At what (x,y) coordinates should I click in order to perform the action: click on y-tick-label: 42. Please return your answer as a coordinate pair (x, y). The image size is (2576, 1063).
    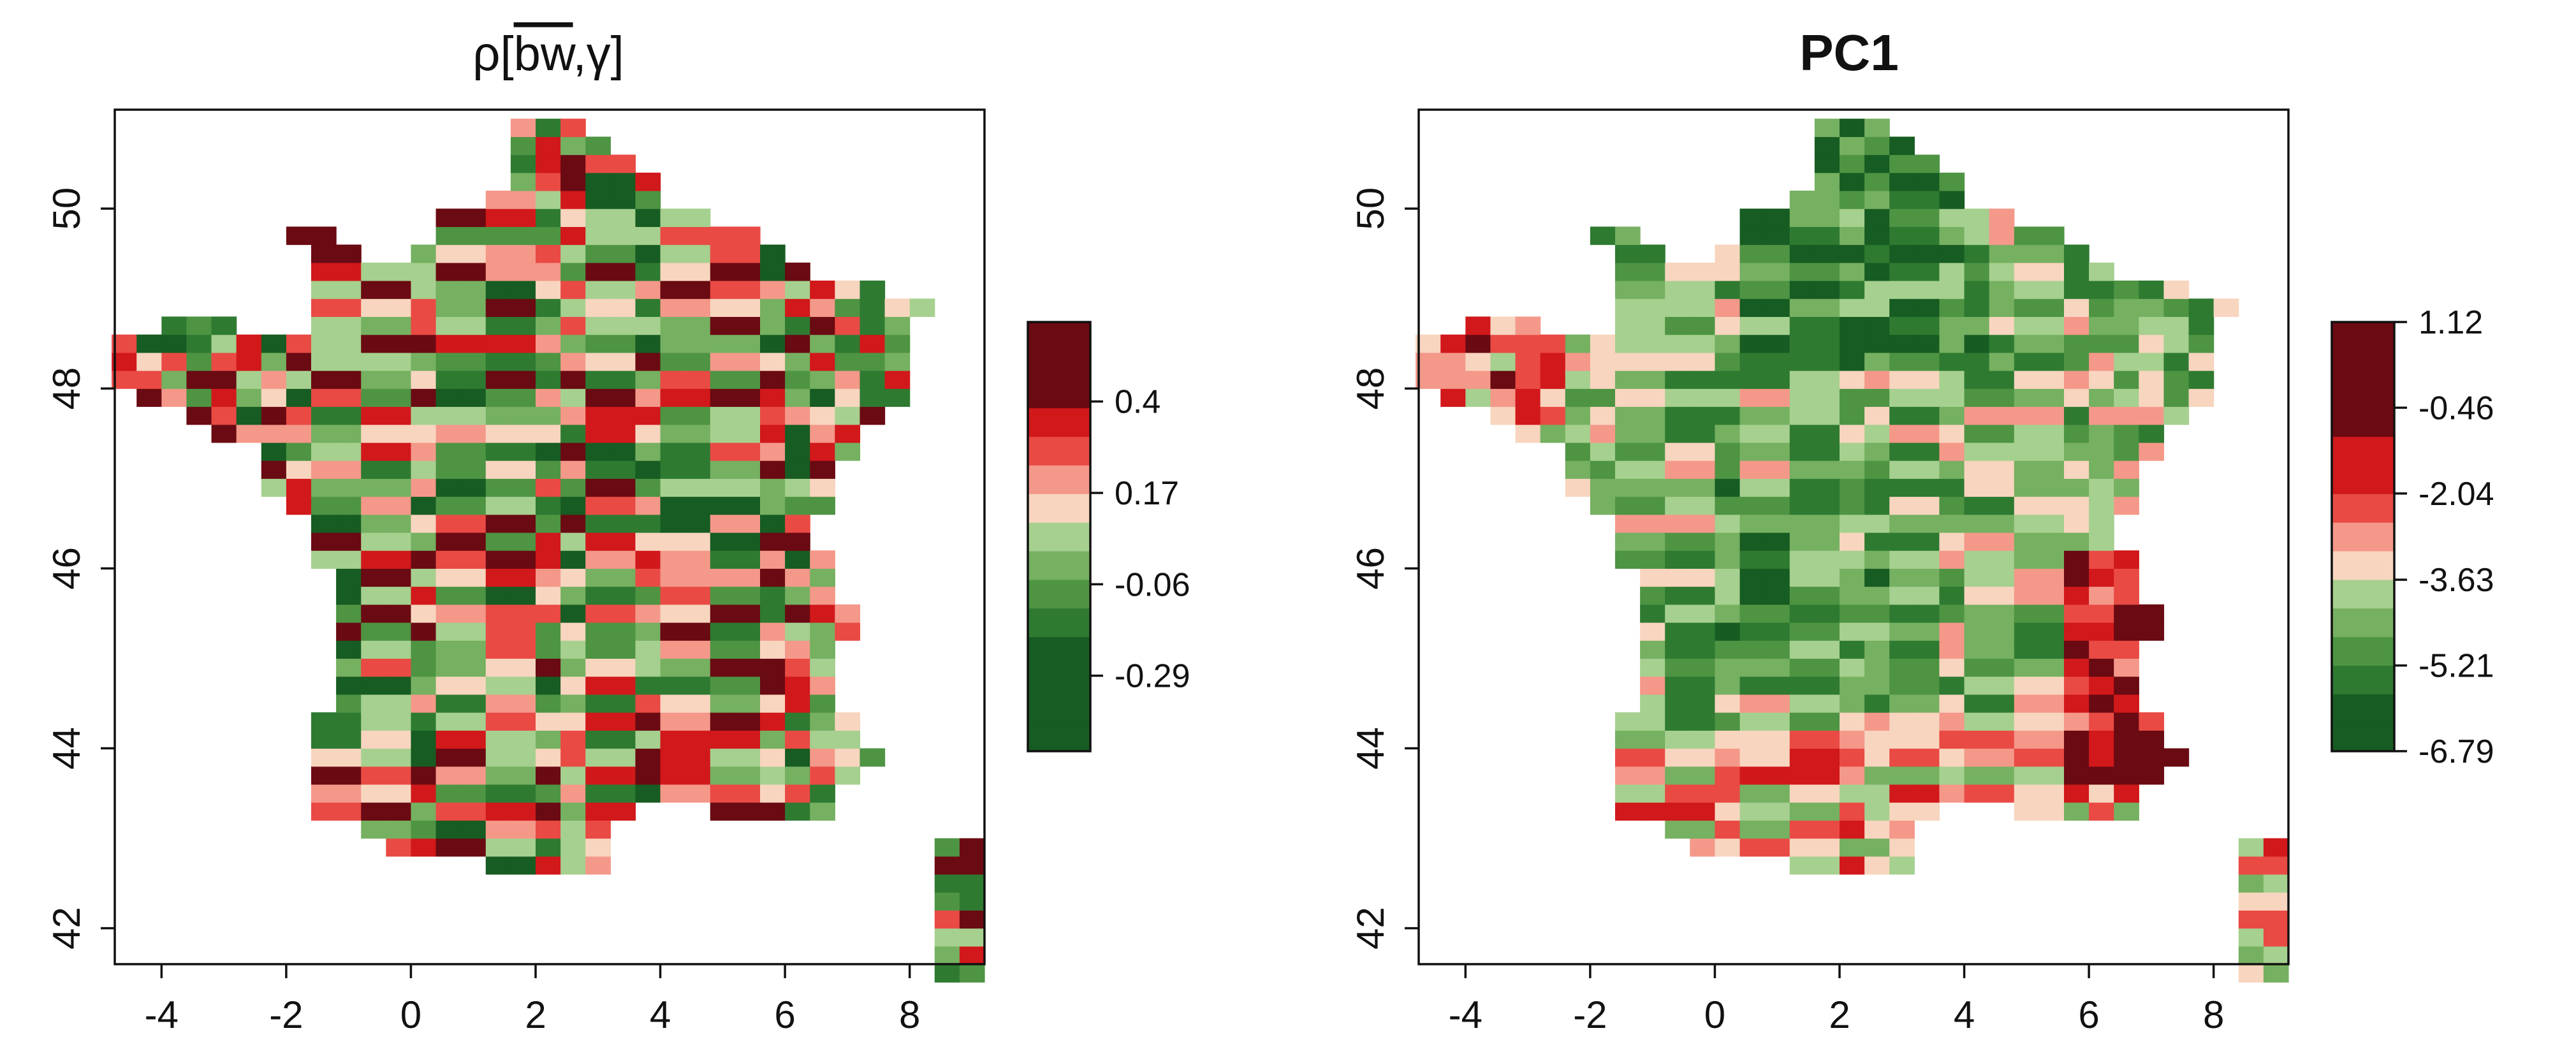
    Looking at the image, I should click on (66, 928).